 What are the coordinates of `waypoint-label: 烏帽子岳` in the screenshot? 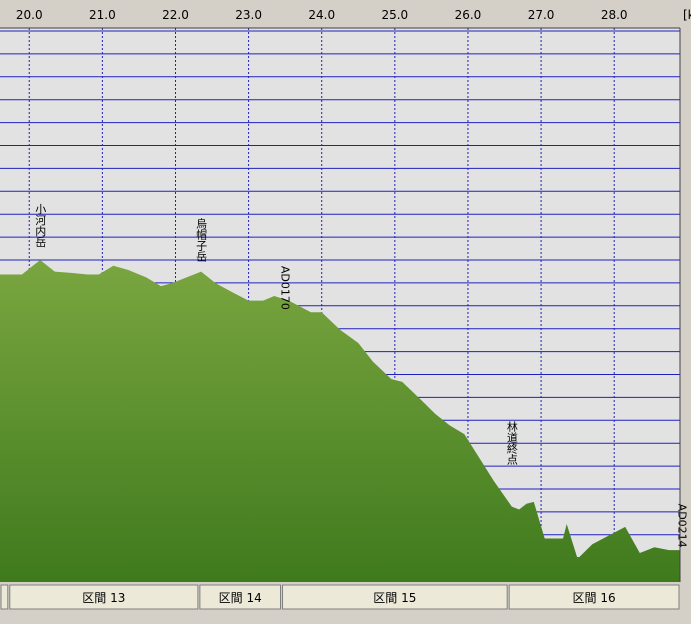 It's located at (201, 238).